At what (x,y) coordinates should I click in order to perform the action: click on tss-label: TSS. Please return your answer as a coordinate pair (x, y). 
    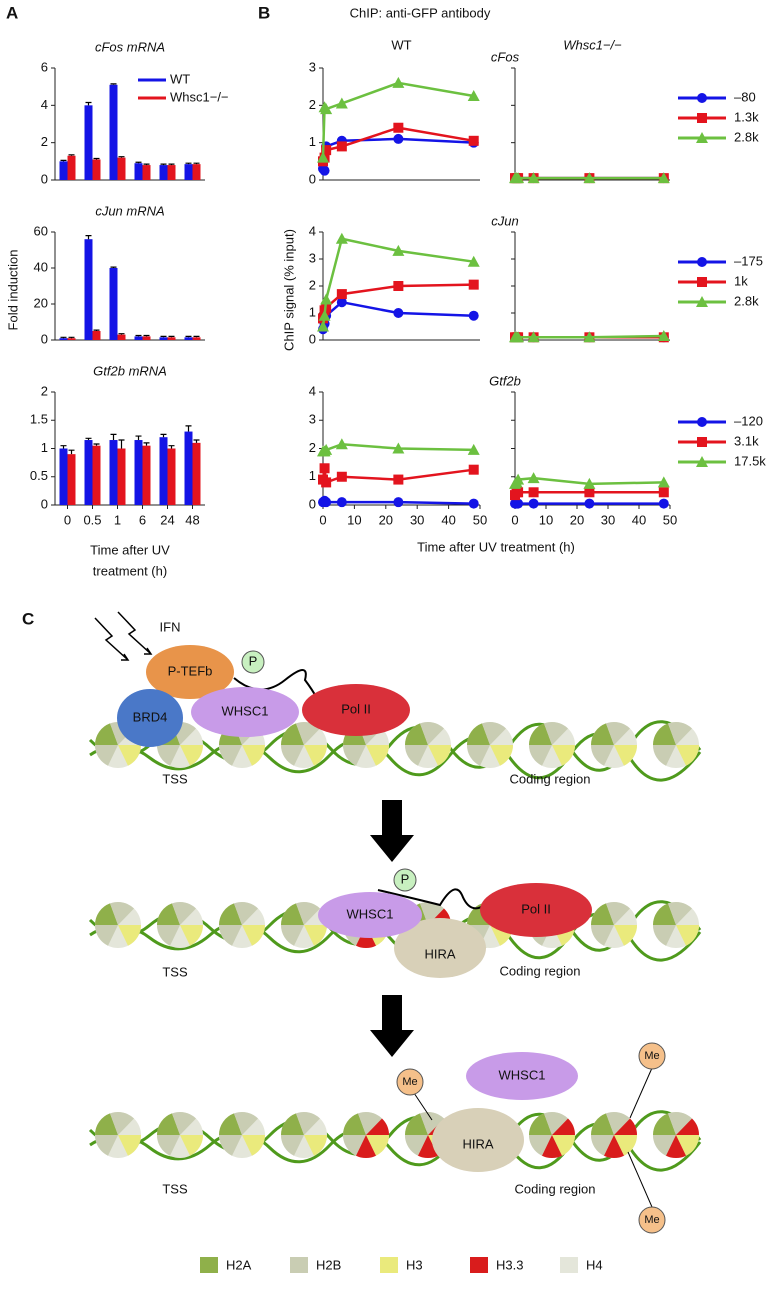
    Looking at the image, I should click on (175, 971).